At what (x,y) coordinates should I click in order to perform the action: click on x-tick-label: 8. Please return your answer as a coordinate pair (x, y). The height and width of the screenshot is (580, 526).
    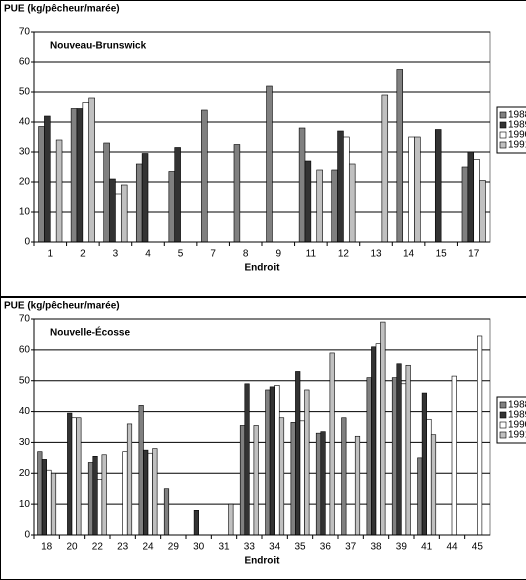
    Looking at the image, I should click on (246, 254).